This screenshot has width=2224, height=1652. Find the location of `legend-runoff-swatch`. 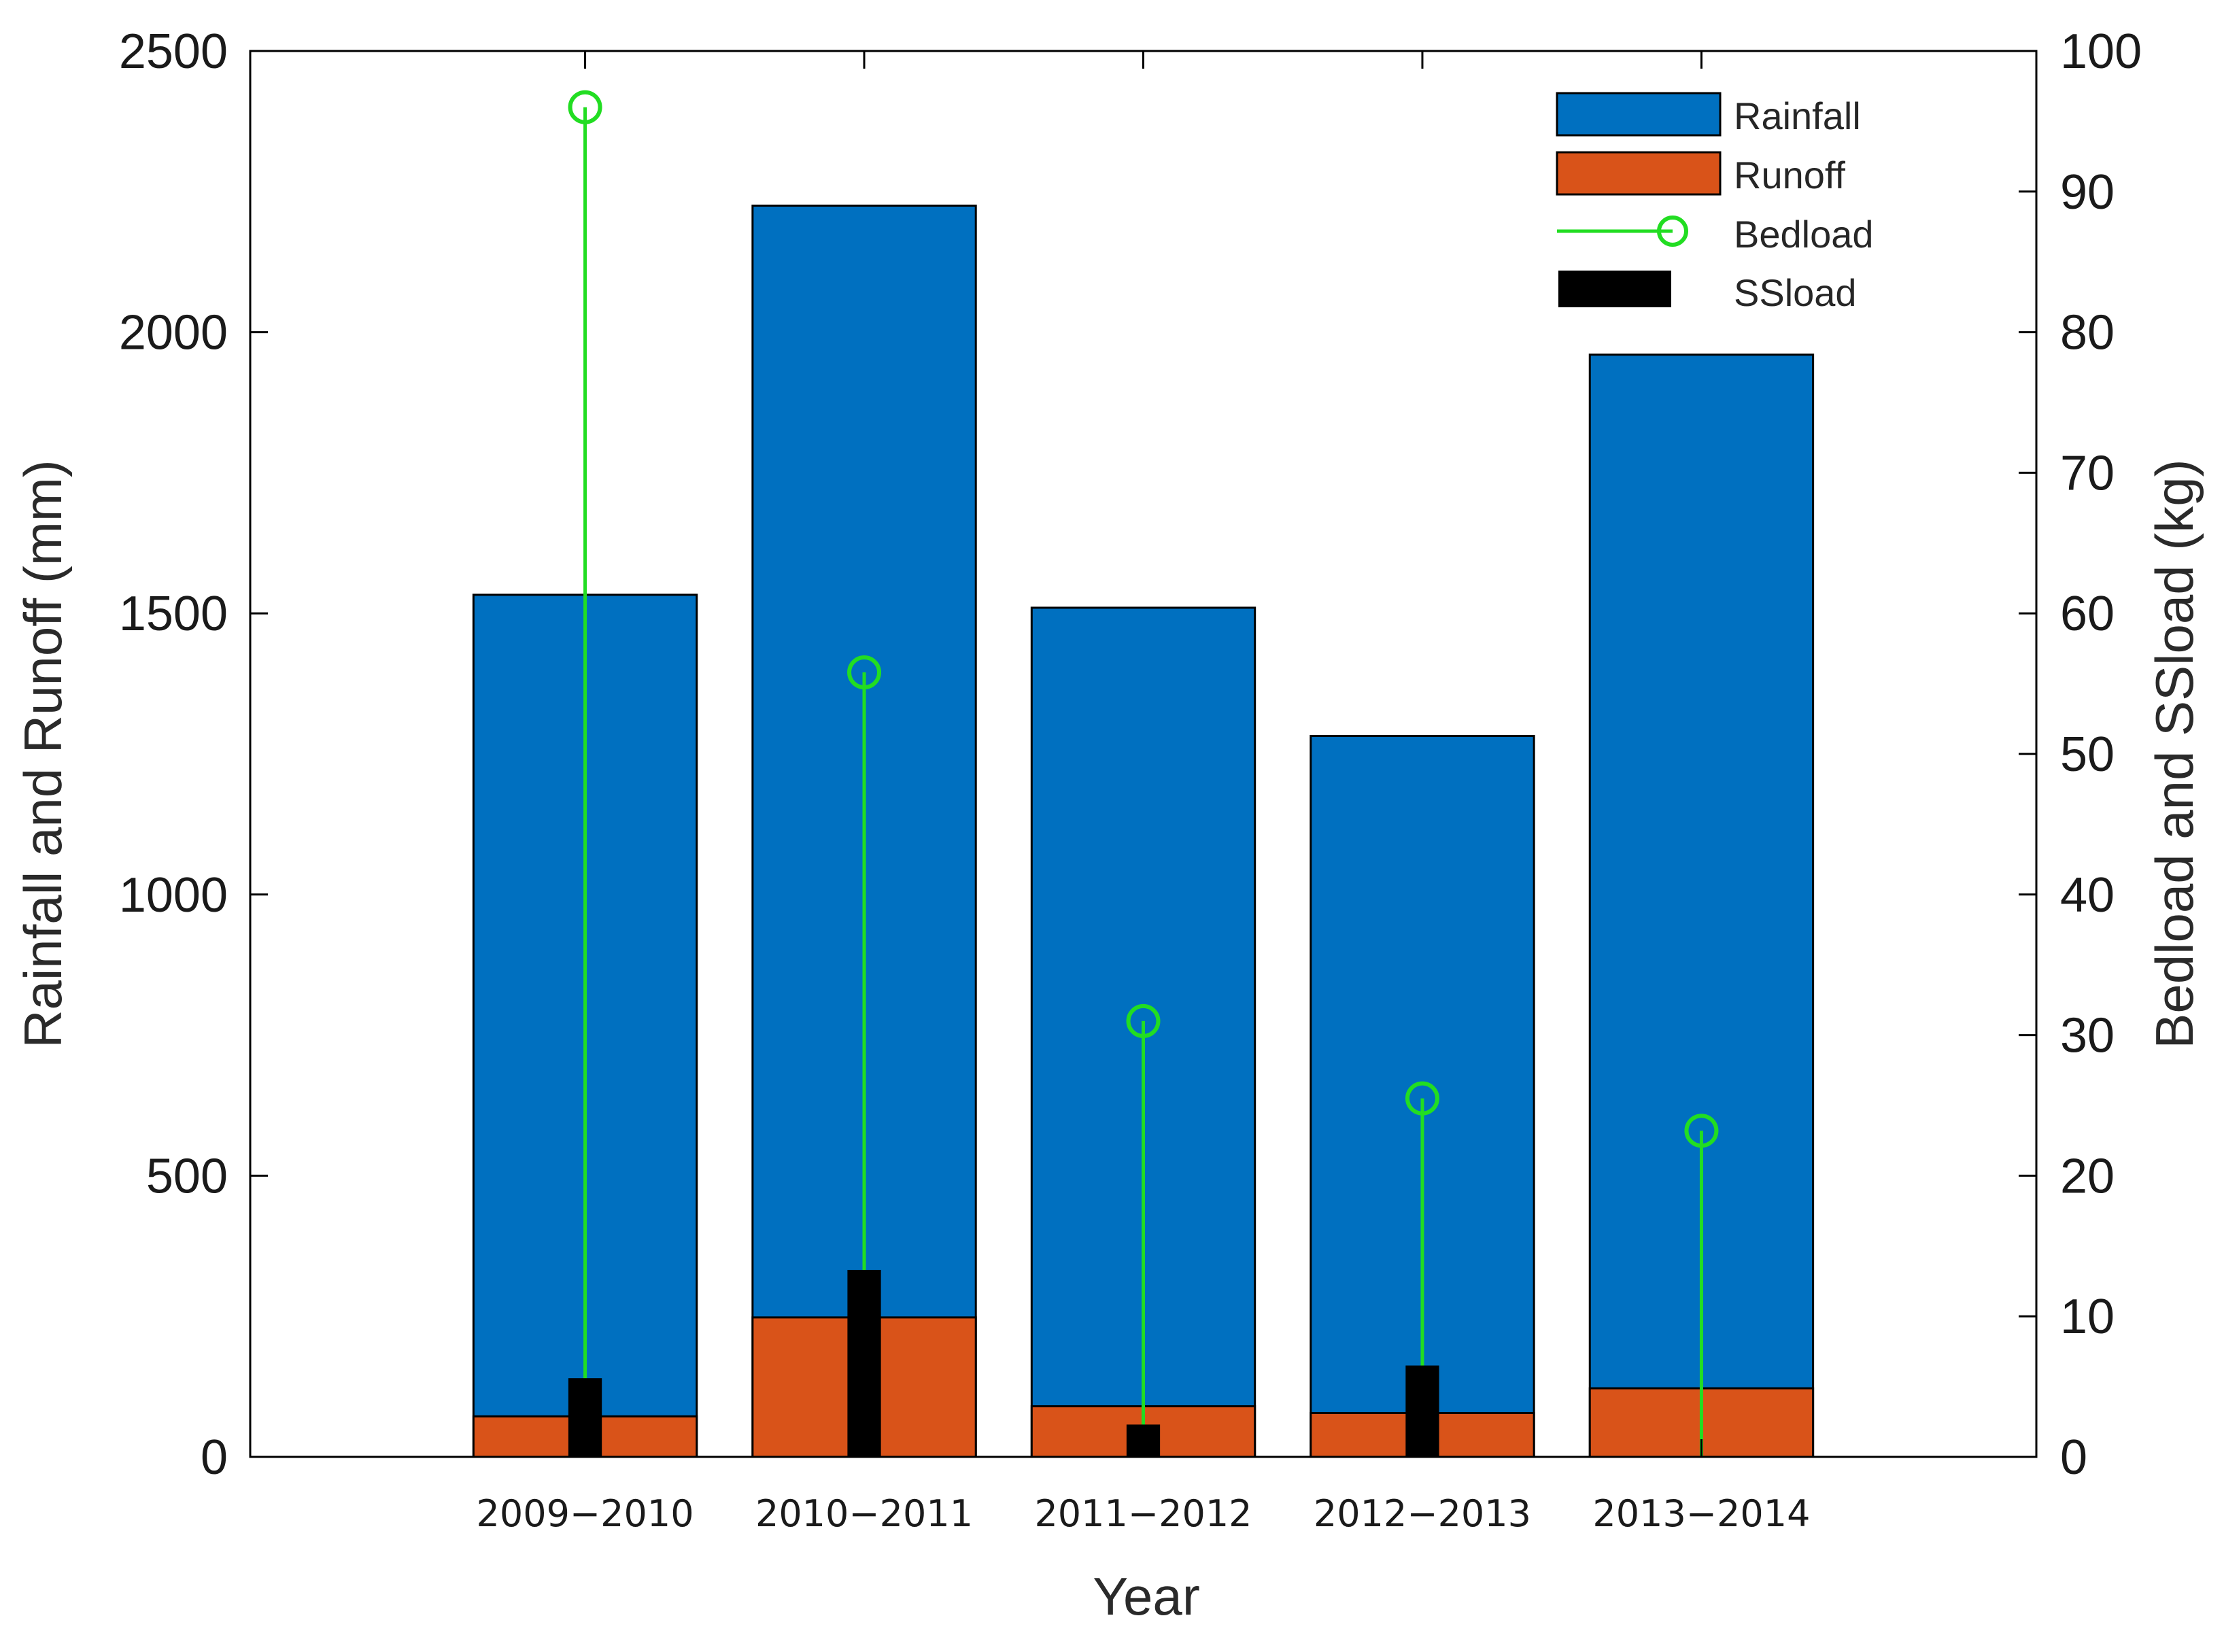

legend-runoff-swatch is located at coordinates (1639, 173).